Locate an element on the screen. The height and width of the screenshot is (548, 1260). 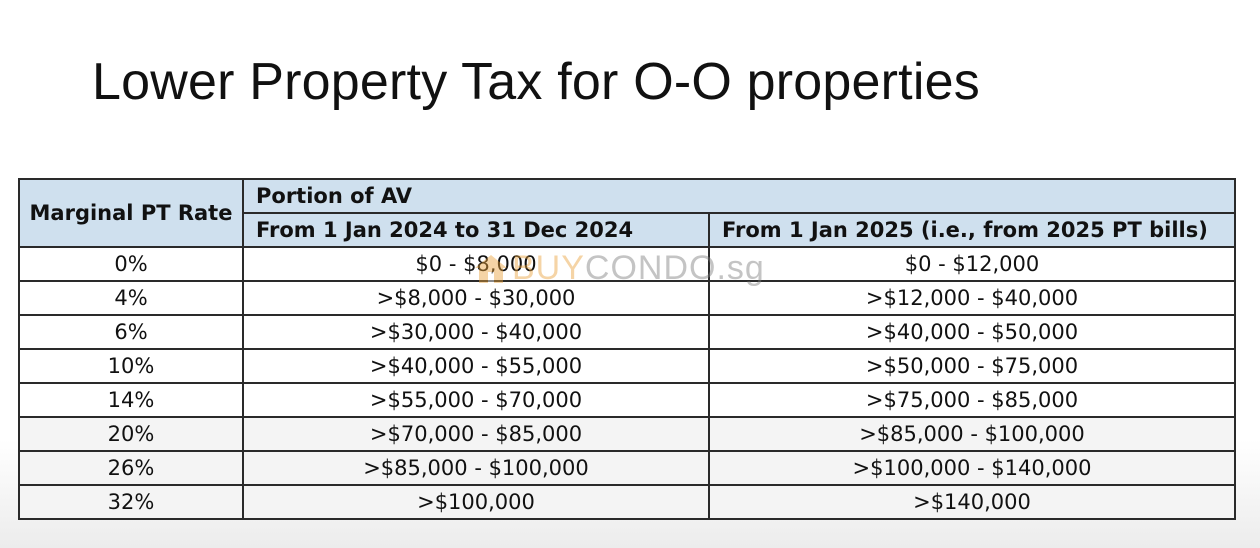
rate-cell: 0% is located at coordinates (131, 264).